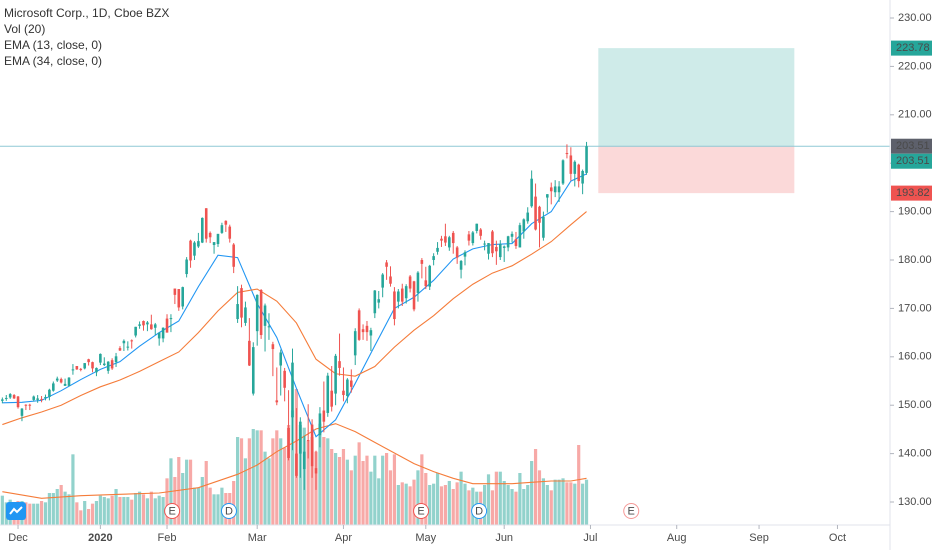 Image resolution: width=932 pixels, height=550 pixels. I want to click on chart-title: Microsoft Corp., 1D, Cboe BZX, so click(86, 13).